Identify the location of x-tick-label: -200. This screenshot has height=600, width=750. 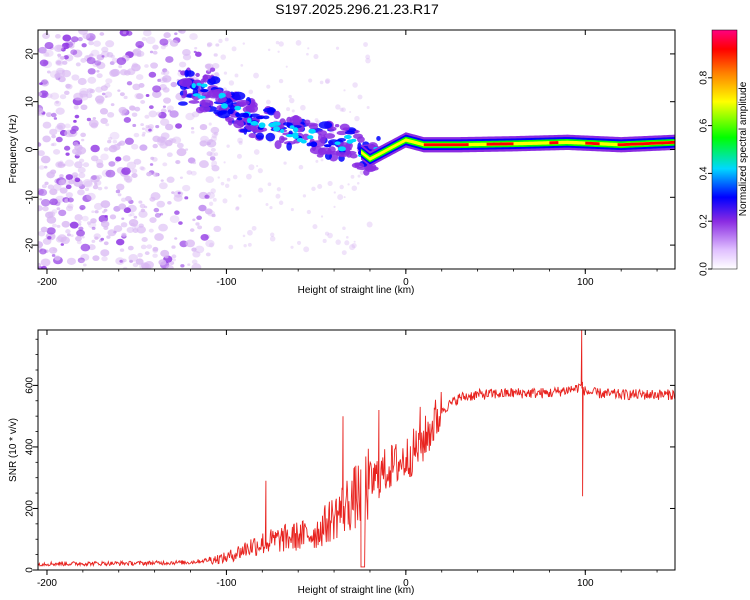
(47, 583).